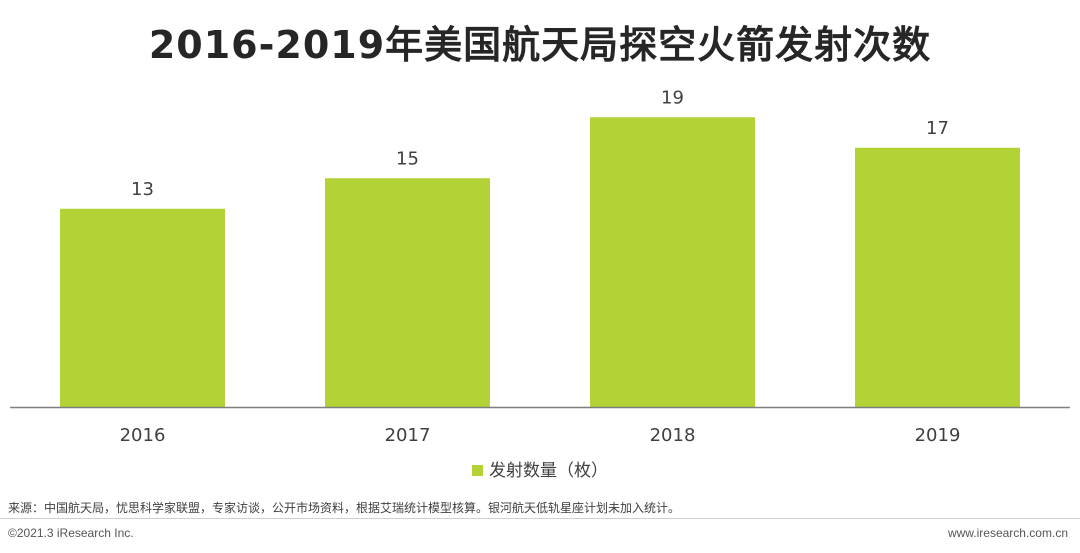  What do you see at coordinates (937, 277) in the screenshot?
I see `bar-2019` at bounding box center [937, 277].